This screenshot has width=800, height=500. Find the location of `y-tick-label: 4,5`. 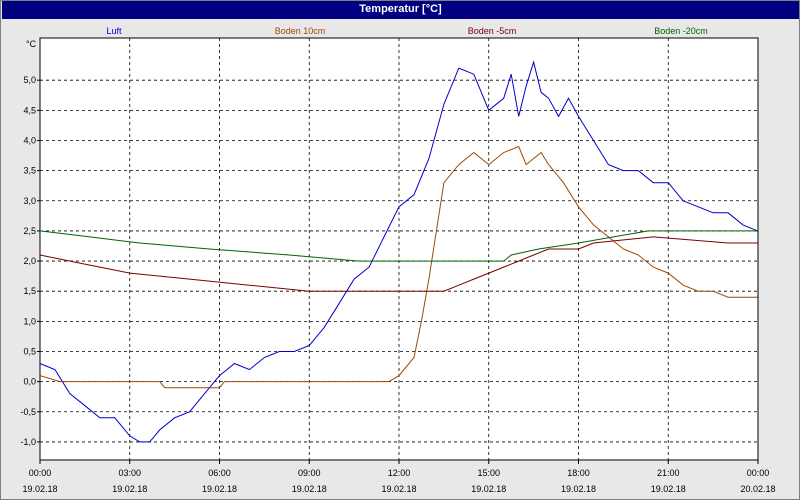

y-tick-label: 4,5 is located at coordinates (29, 110).